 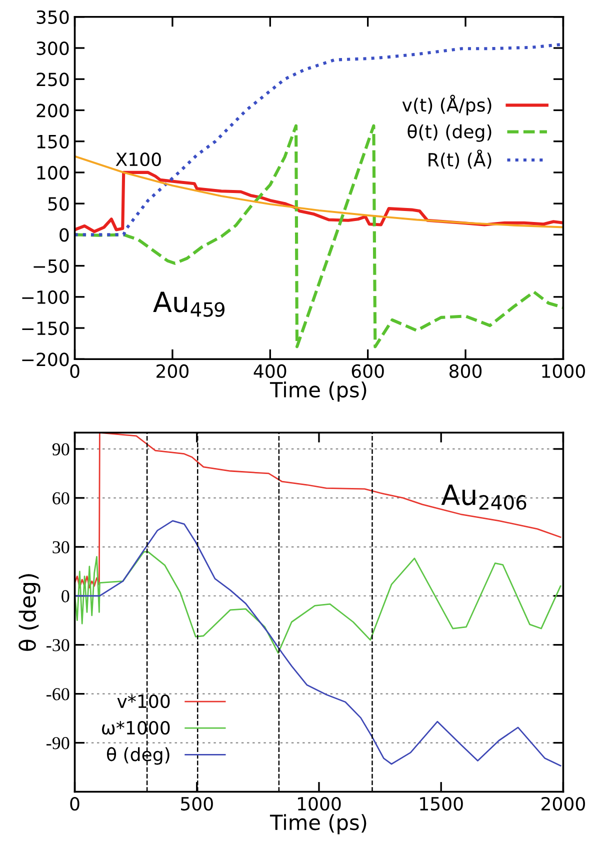 I want to click on legend-label: R(t) (Å), so click(x=460, y=159).